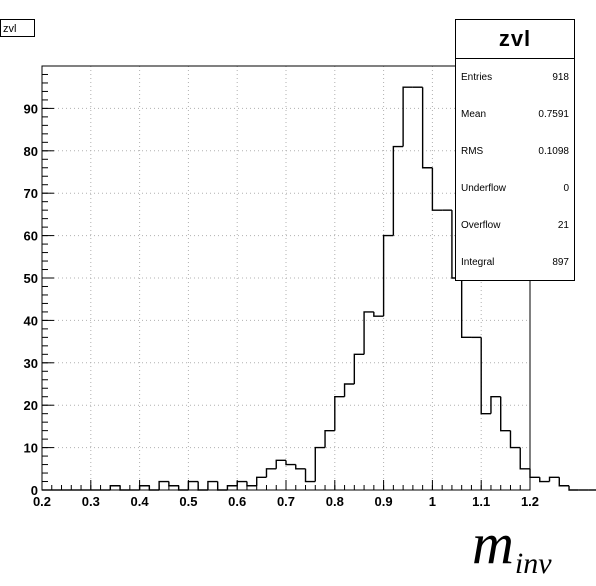  What do you see at coordinates (17, 28) in the screenshot?
I see `histogram-name-tag: zvl` at bounding box center [17, 28].